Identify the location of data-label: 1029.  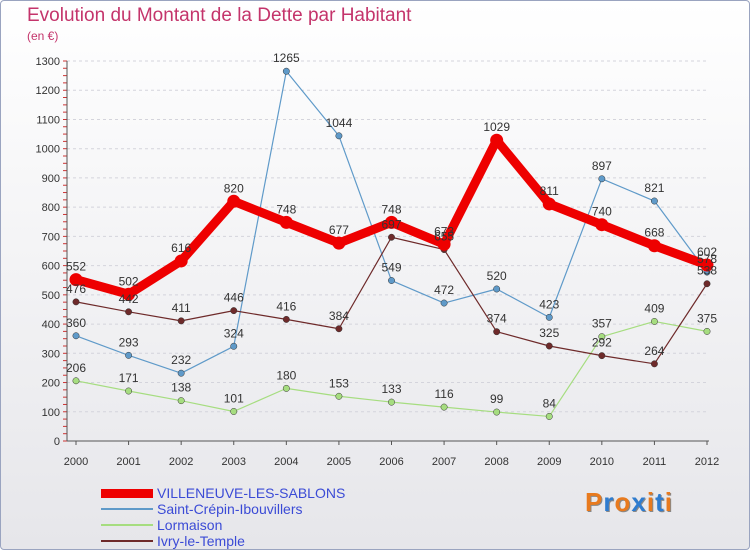
(496, 127).